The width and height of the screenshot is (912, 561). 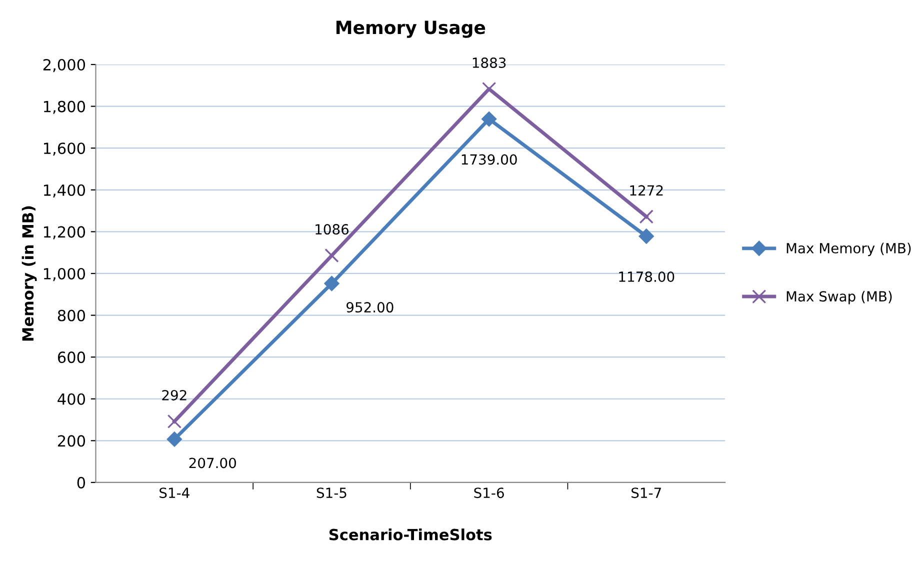 What do you see at coordinates (65, 107) in the screenshot?
I see `y-tick-label: 1,800` at bounding box center [65, 107].